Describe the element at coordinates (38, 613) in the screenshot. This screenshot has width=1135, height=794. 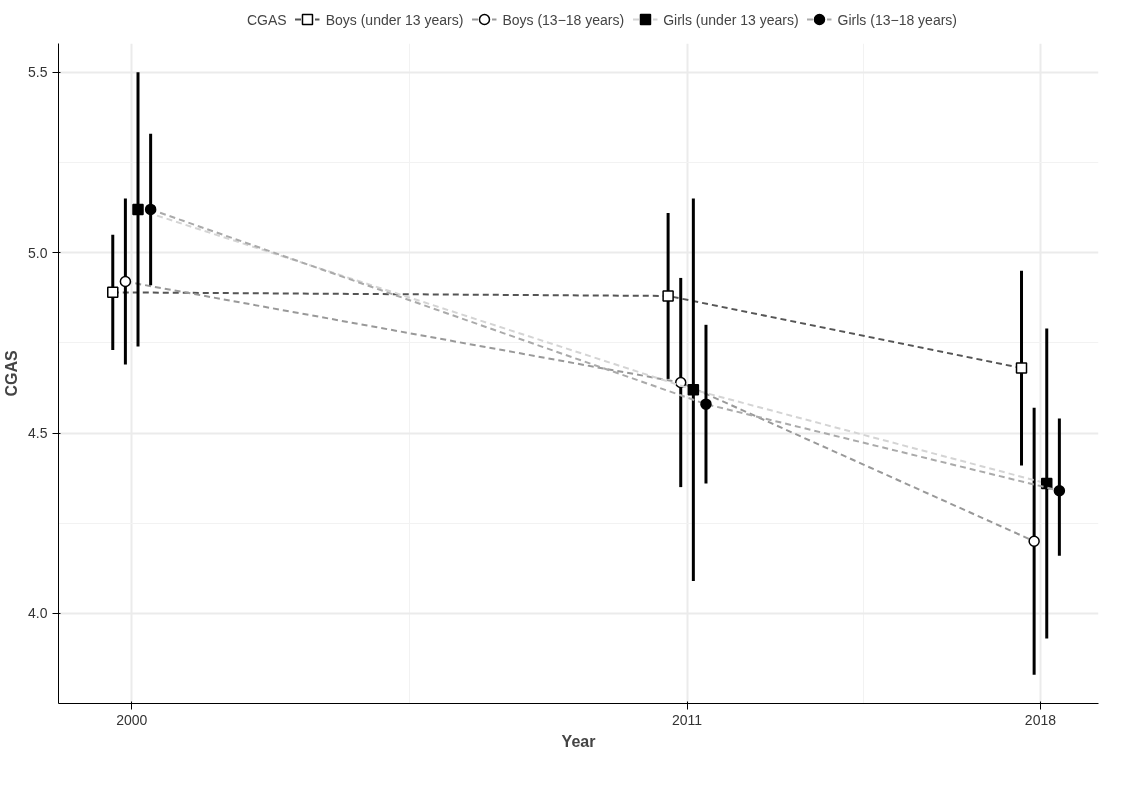
I see `y-tick-label: 4.0` at that location.